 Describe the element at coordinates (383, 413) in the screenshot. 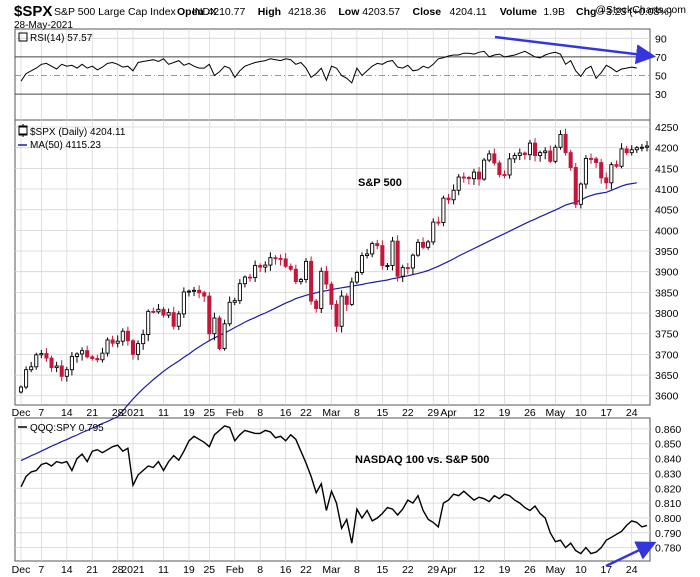

I see `x-tick-label: 15` at that location.